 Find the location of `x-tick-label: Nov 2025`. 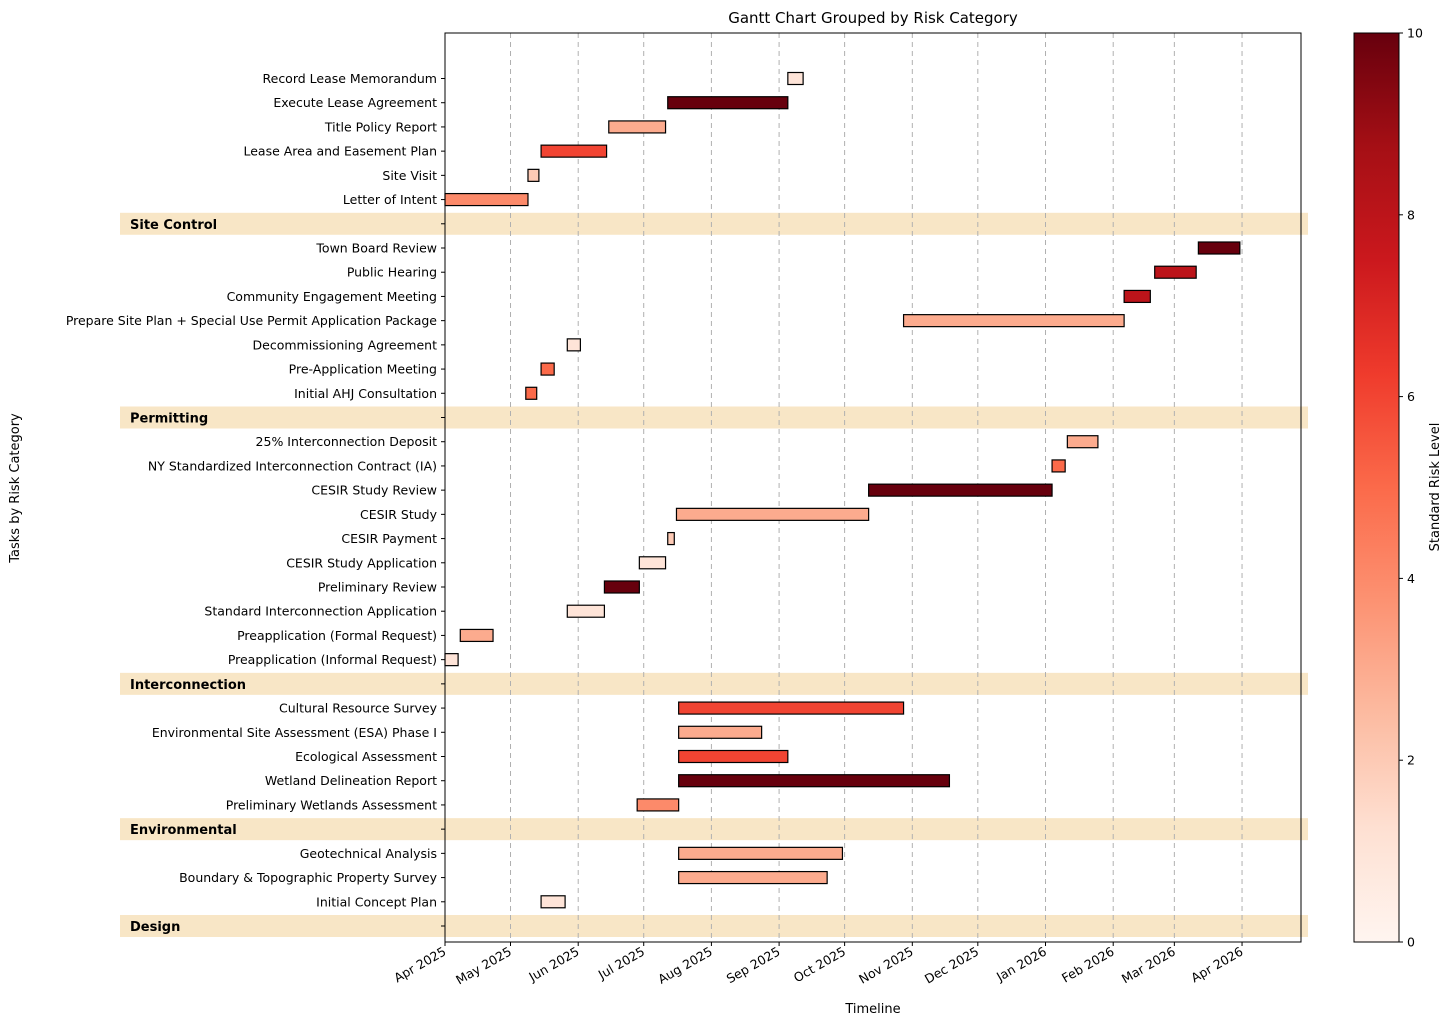

x-tick-label: Nov 2025 is located at coordinates (886, 965).